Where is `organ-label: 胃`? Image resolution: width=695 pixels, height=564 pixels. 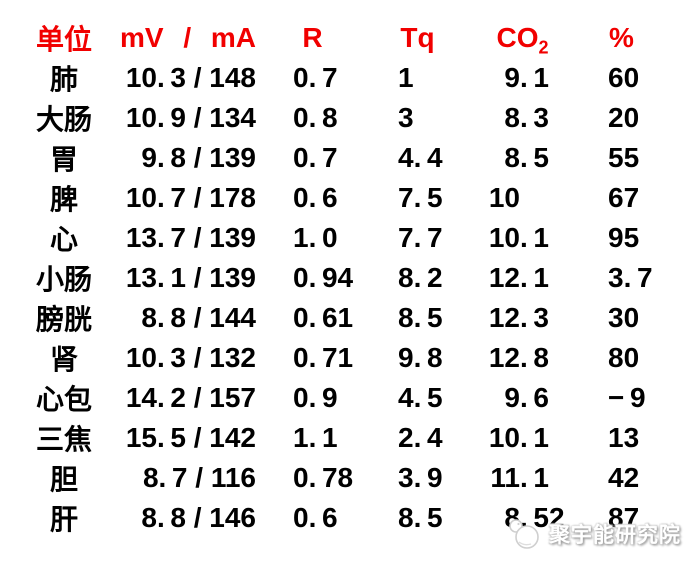 organ-label: 胃 is located at coordinates (63, 159).